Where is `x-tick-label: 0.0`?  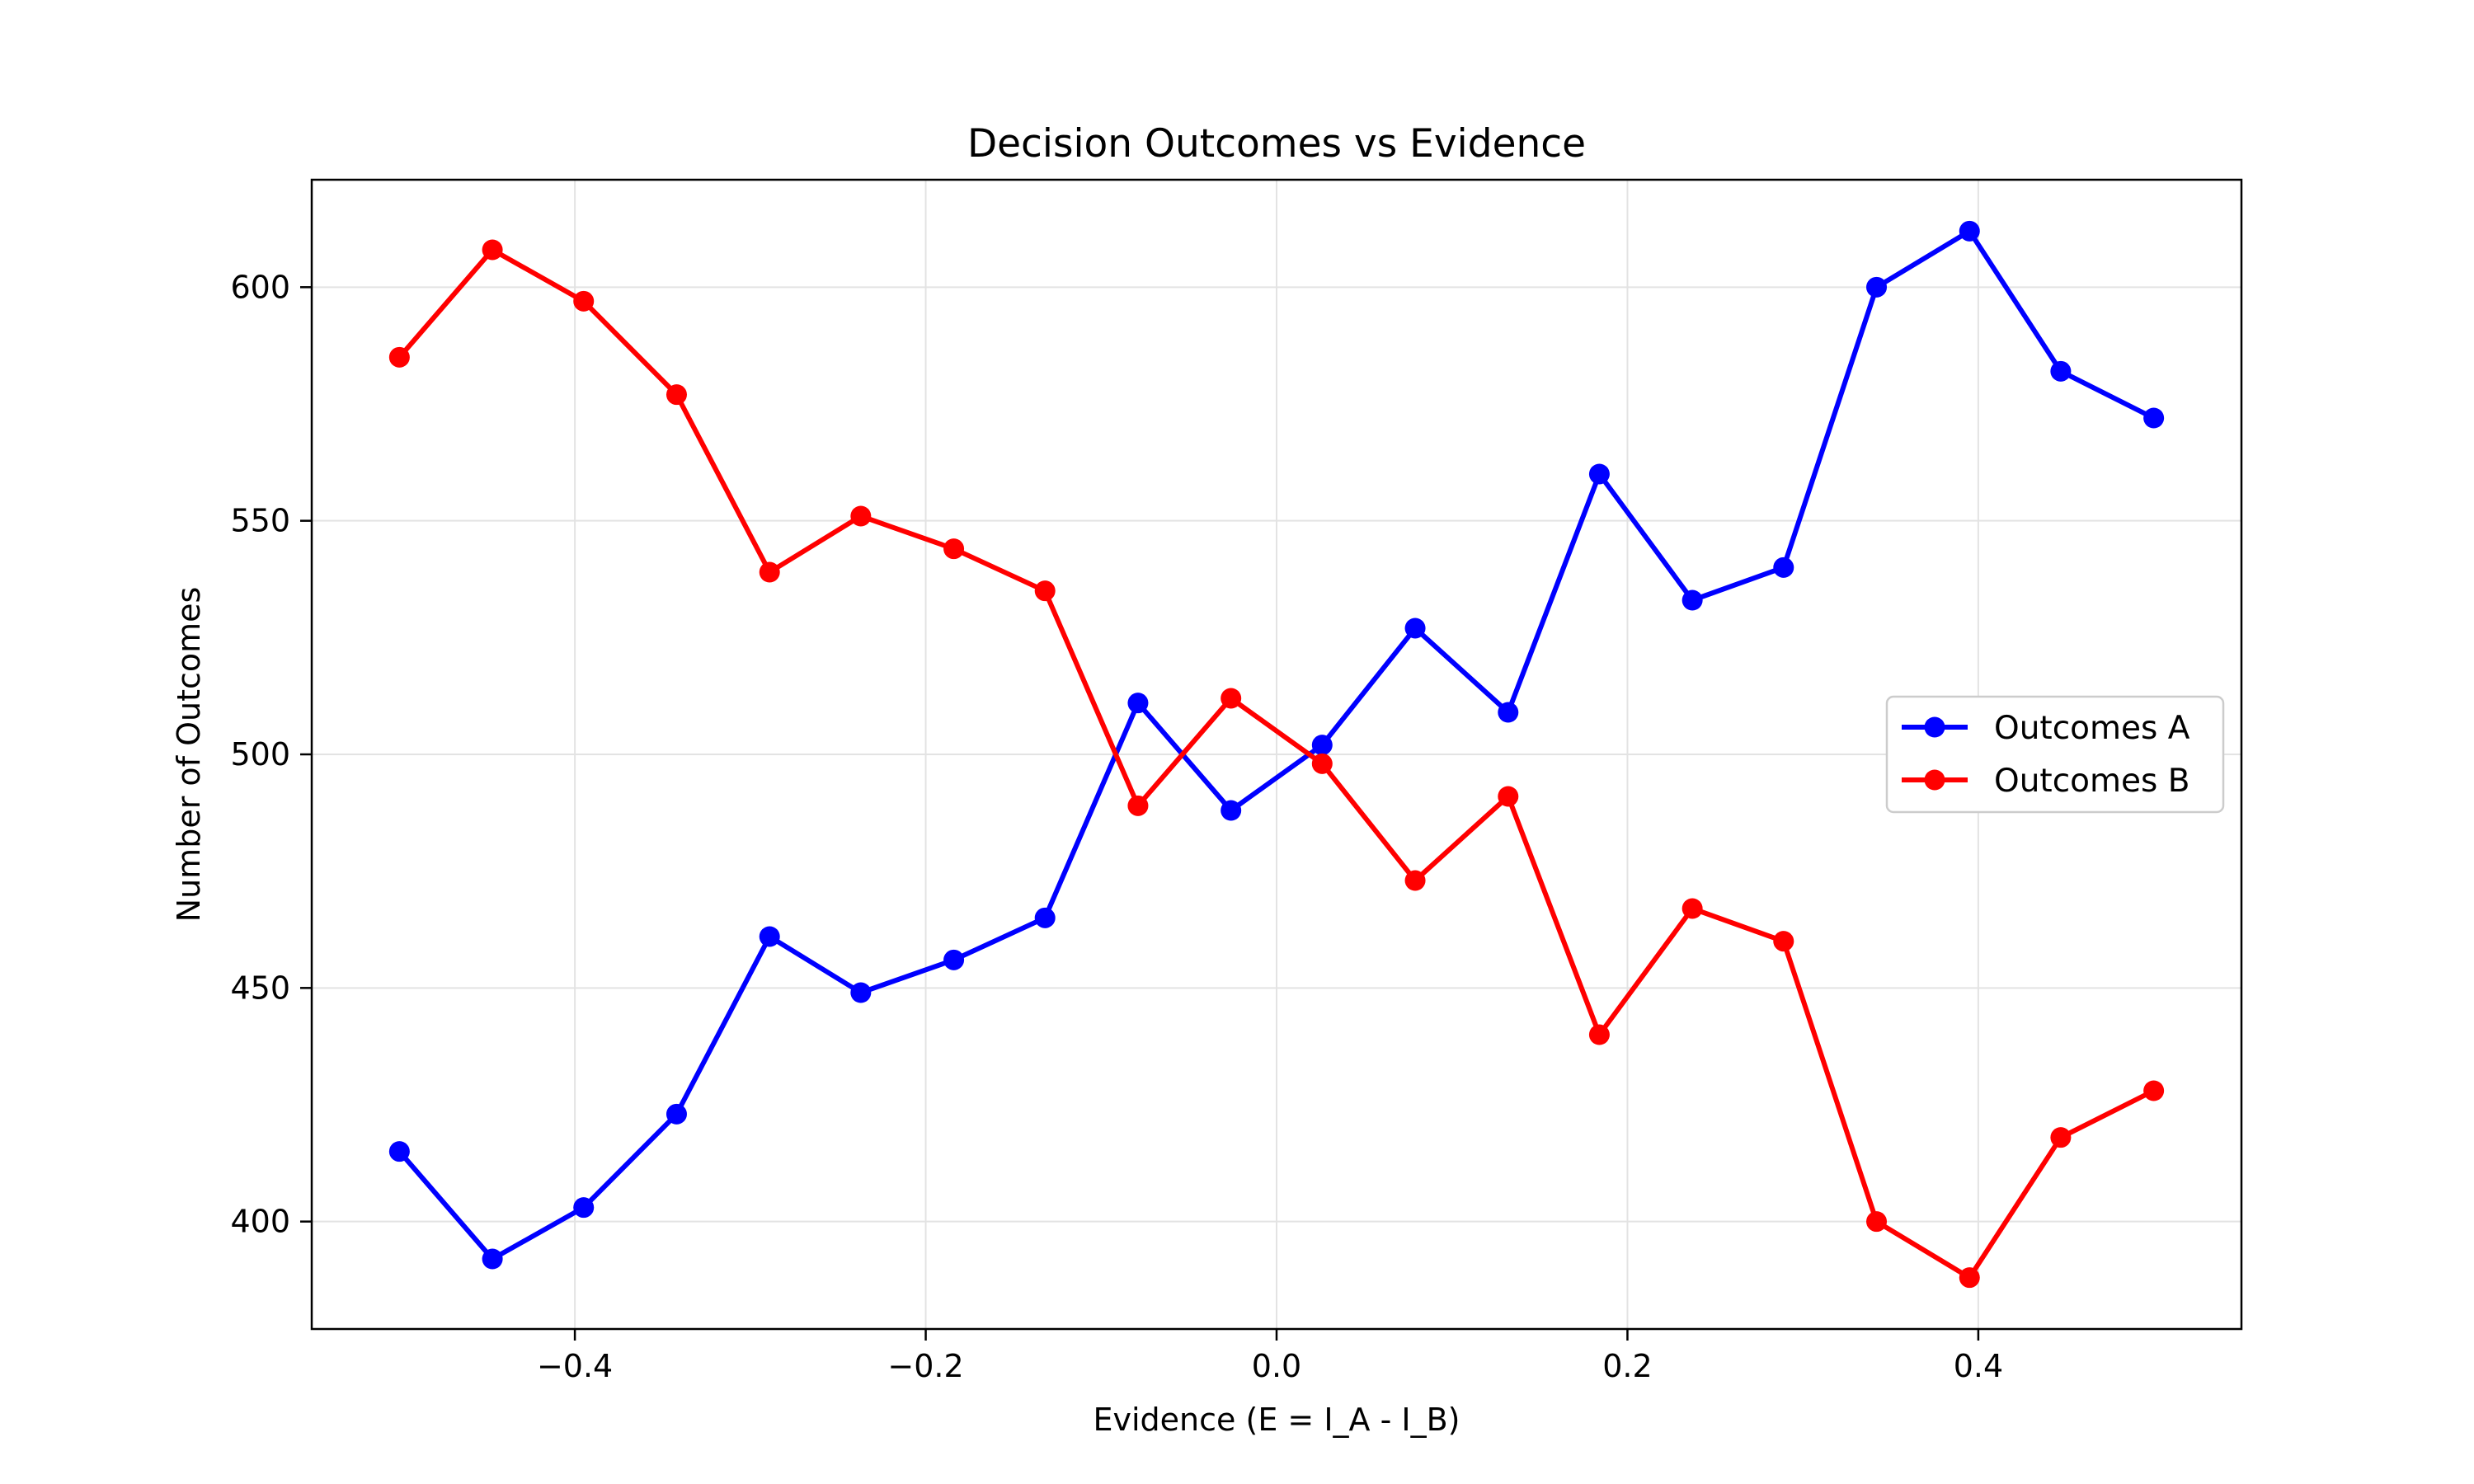
x-tick-label: 0.0 is located at coordinates (1276, 1366).